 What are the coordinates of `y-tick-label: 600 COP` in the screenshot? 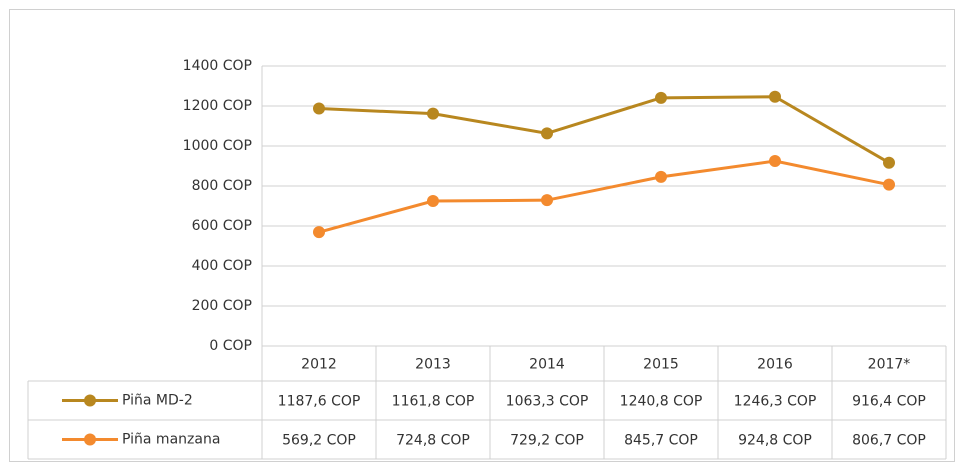 It's located at (222, 226).